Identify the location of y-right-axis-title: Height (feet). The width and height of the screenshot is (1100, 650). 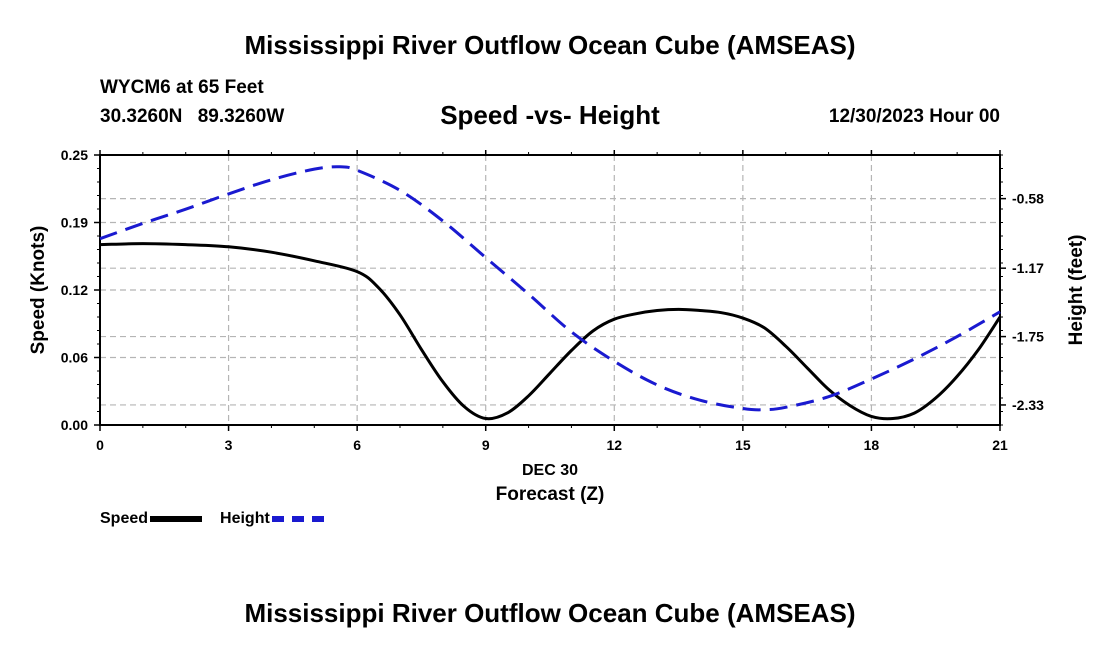
(1076, 290).